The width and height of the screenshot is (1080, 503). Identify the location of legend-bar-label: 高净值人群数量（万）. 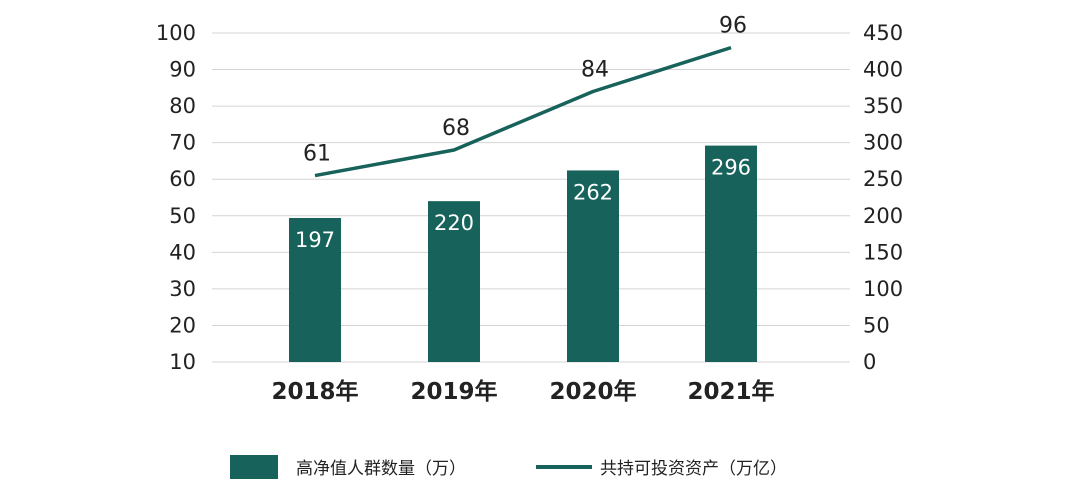
(381, 469).